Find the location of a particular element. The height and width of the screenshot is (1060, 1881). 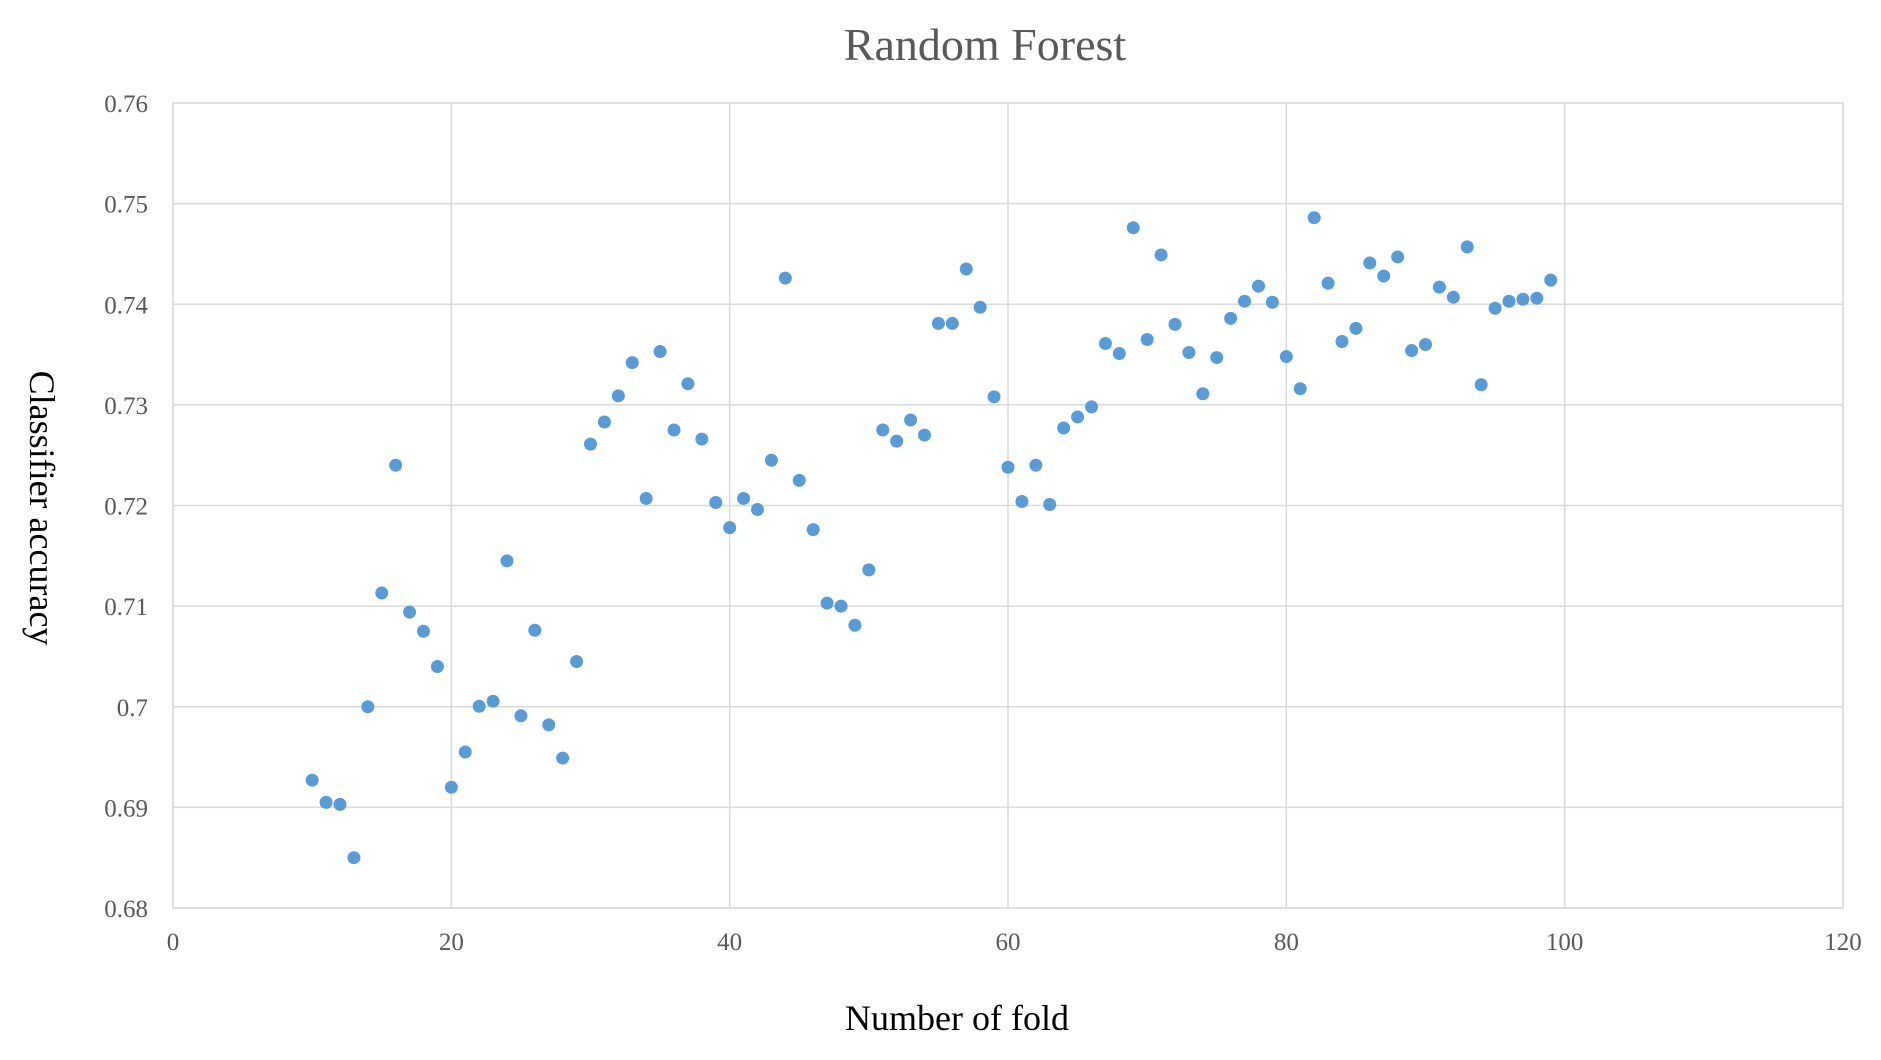

y-axis-ticks: 0.68 0.69 0.7 0.71 0.72 0.73 0.74 0.75 0.76 is located at coordinates (126, 507).